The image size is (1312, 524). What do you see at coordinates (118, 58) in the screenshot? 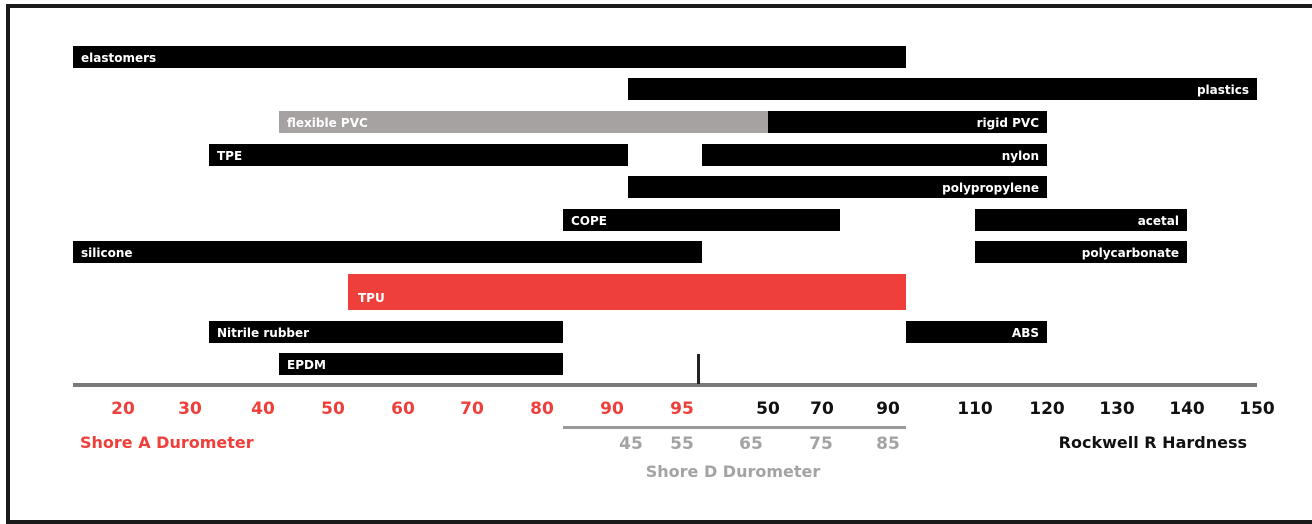
I see `bar-label: elastomers` at bounding box center [118, 58].